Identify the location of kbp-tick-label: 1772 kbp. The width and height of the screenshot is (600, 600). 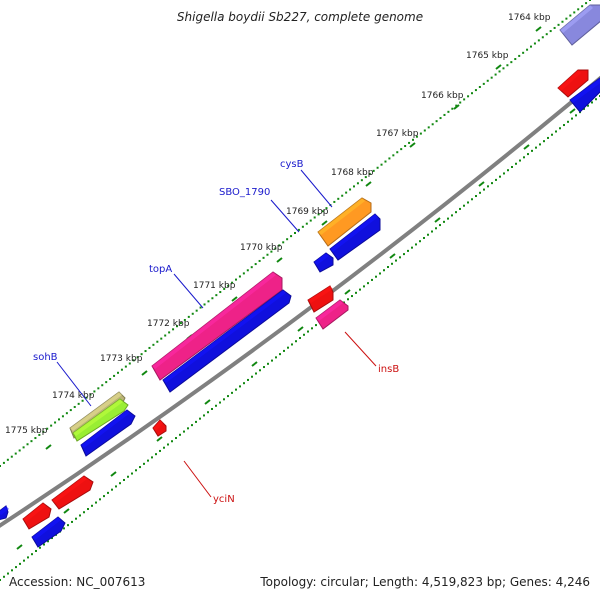
(168, 324).